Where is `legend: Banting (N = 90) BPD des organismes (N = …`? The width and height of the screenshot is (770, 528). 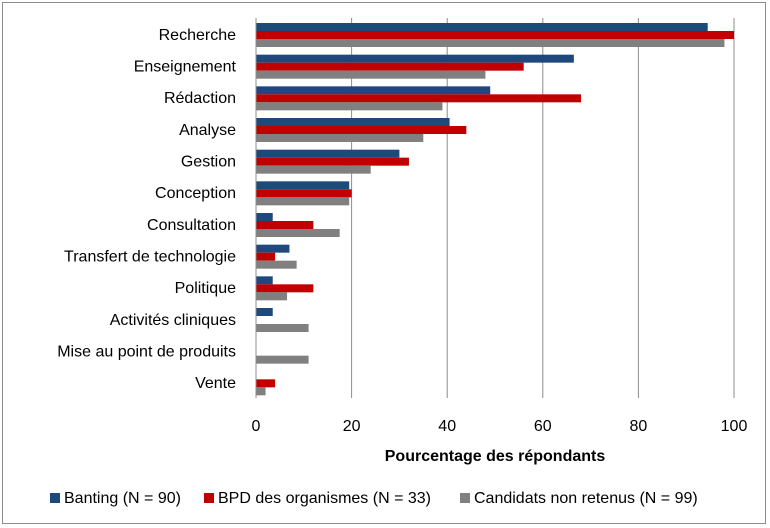 legend: Banting (N = 90) BPD des organismes (N = … is located at coordinates (374, 498).